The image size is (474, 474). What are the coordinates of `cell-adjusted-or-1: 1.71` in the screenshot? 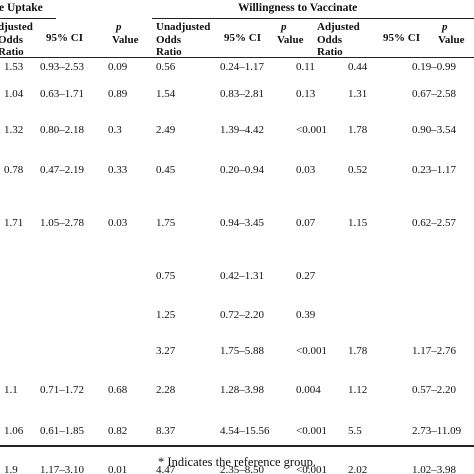 It's located at (14, 223).